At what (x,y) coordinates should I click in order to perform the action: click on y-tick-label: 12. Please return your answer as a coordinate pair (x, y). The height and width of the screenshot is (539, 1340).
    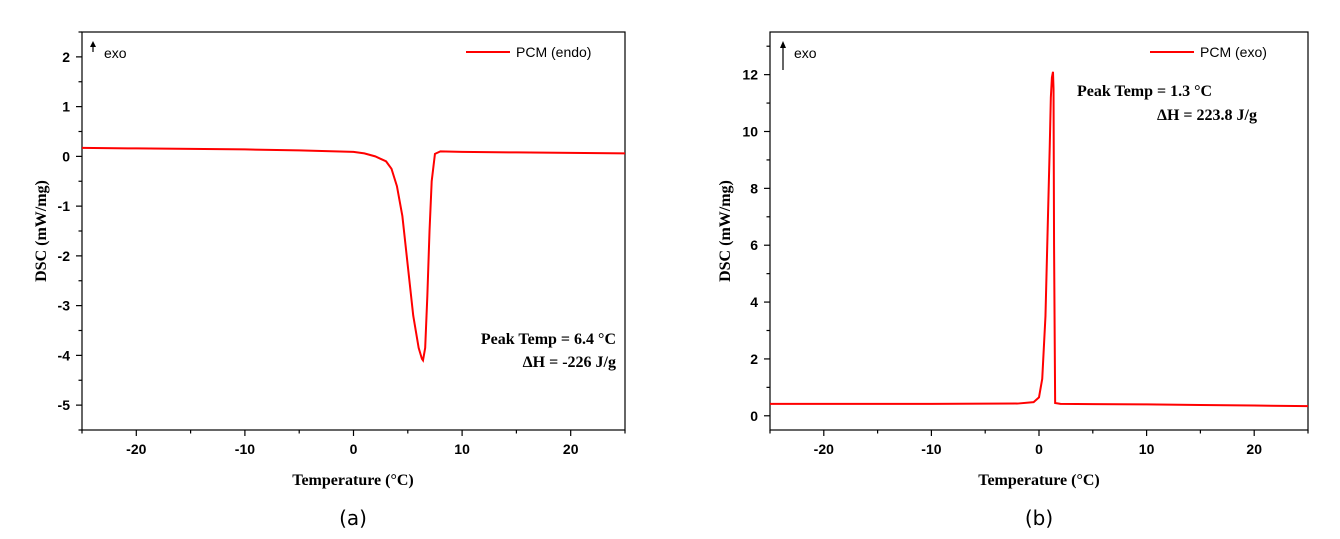
    Looking at the image, I should click on (750, 75).